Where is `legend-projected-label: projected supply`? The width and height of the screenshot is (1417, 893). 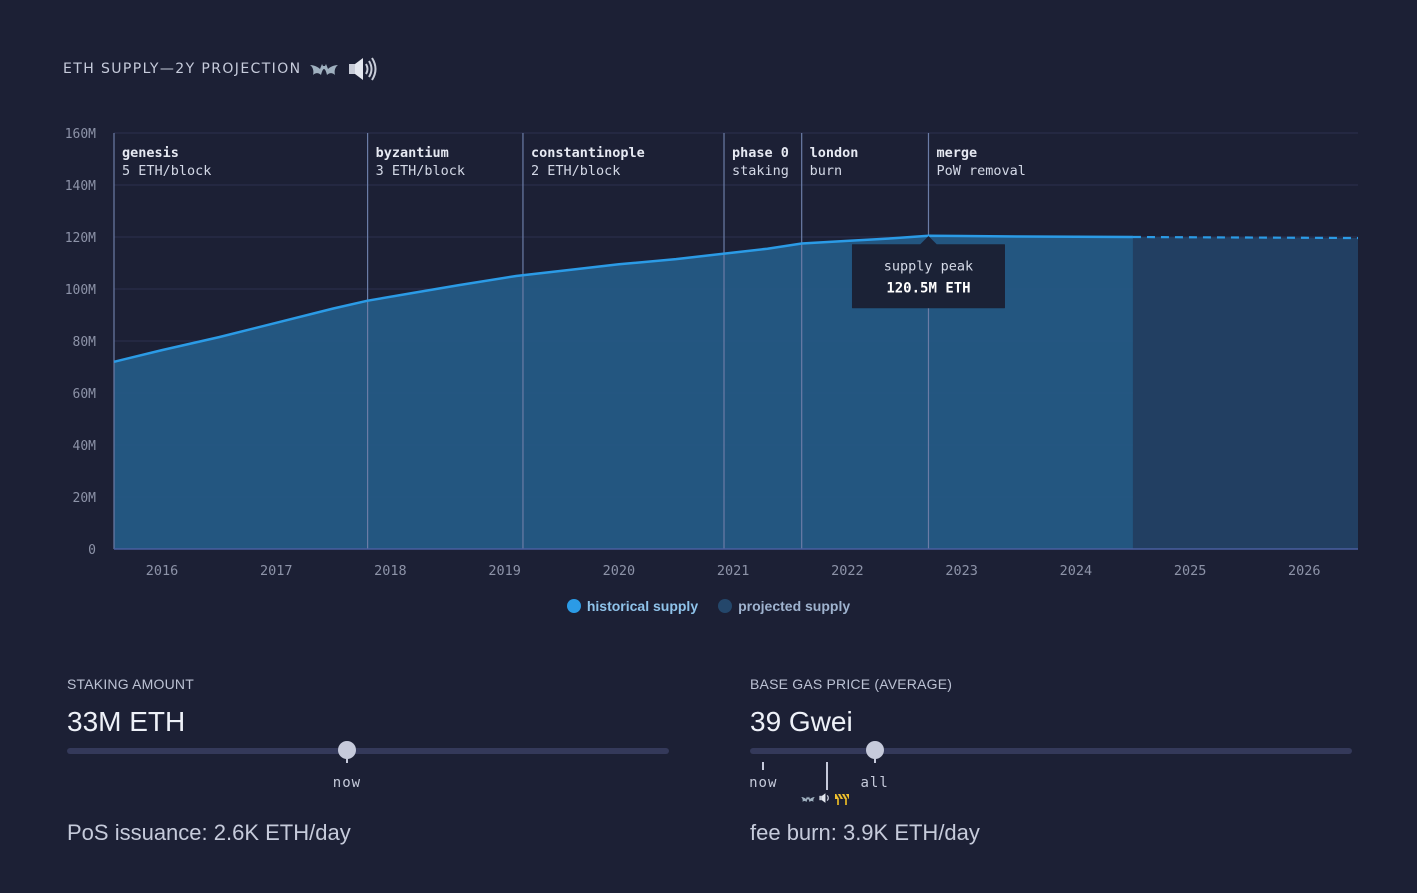
legend-projected-label: projected supply is located at coordinates (794, 606).